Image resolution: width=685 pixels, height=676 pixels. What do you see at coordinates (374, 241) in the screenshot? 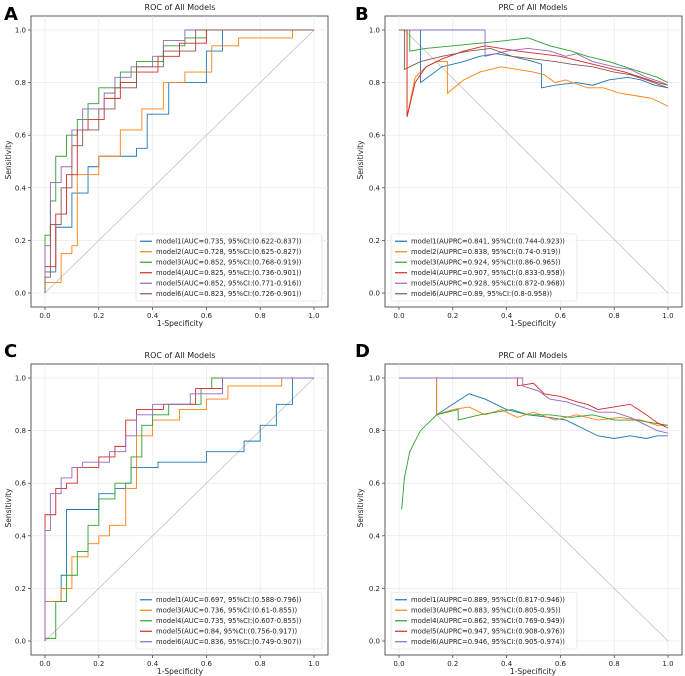
I see `panel-b-ytick-label: 0.2` at bounding box center [374, 241].